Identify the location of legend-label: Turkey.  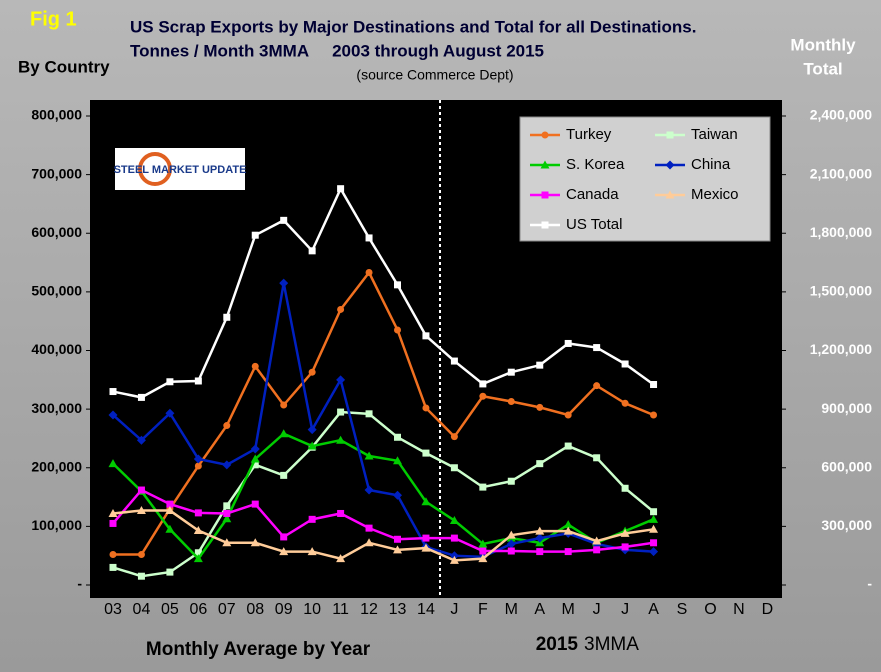
(589, 134).